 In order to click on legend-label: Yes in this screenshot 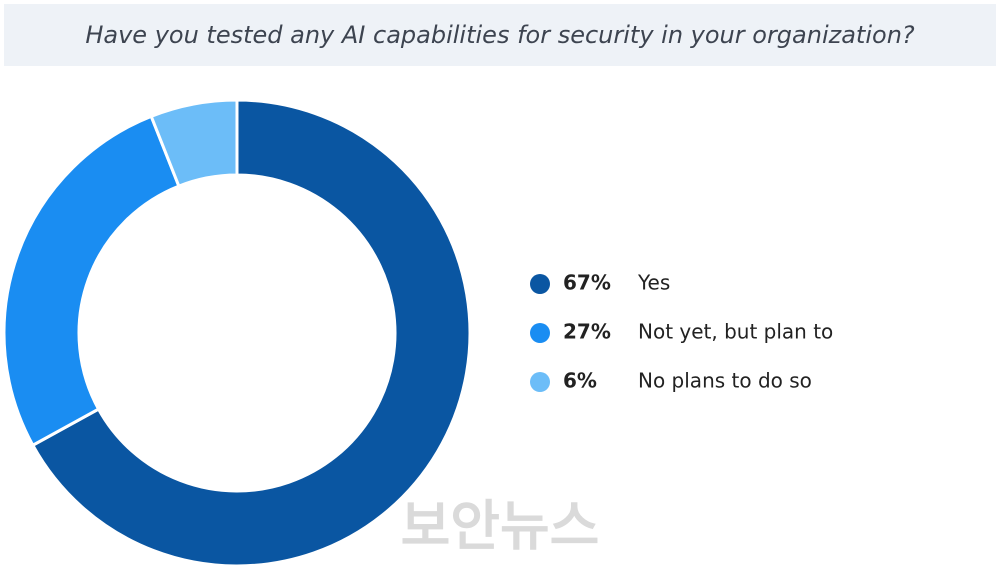, I will do `click(653, 283)`.